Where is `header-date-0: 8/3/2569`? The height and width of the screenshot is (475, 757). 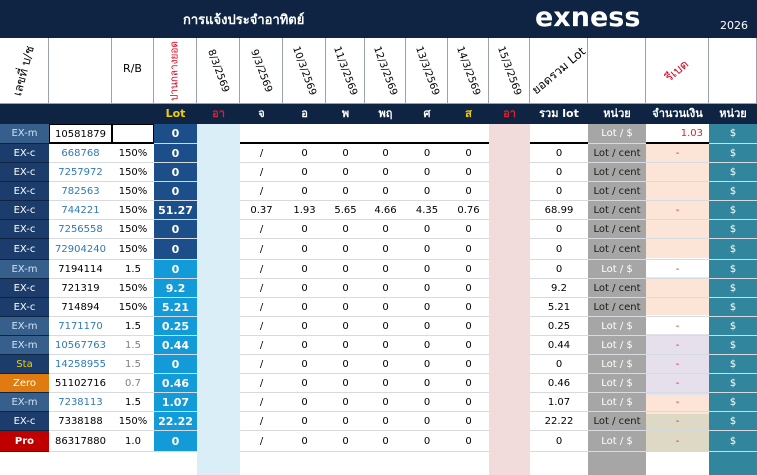
header-date-0: 8/3/2569 is located at coordinates (218, 71).